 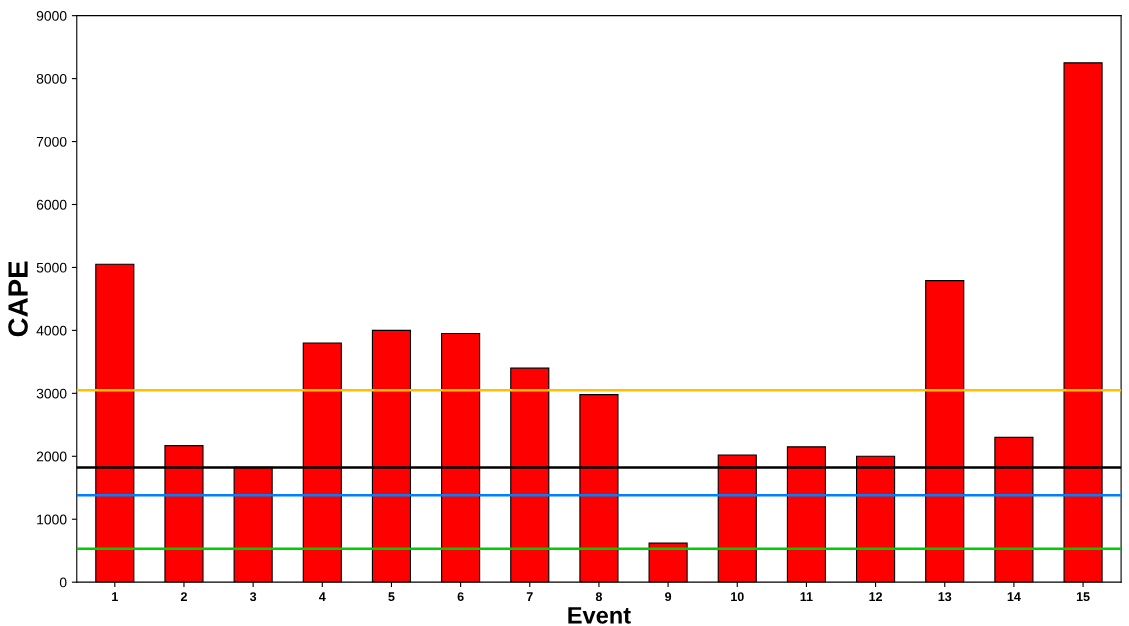 What do you see at coordinates (51, 267) in the screenshot?
I see `y-tick-label: 5000` at bounding box center [51, 267].